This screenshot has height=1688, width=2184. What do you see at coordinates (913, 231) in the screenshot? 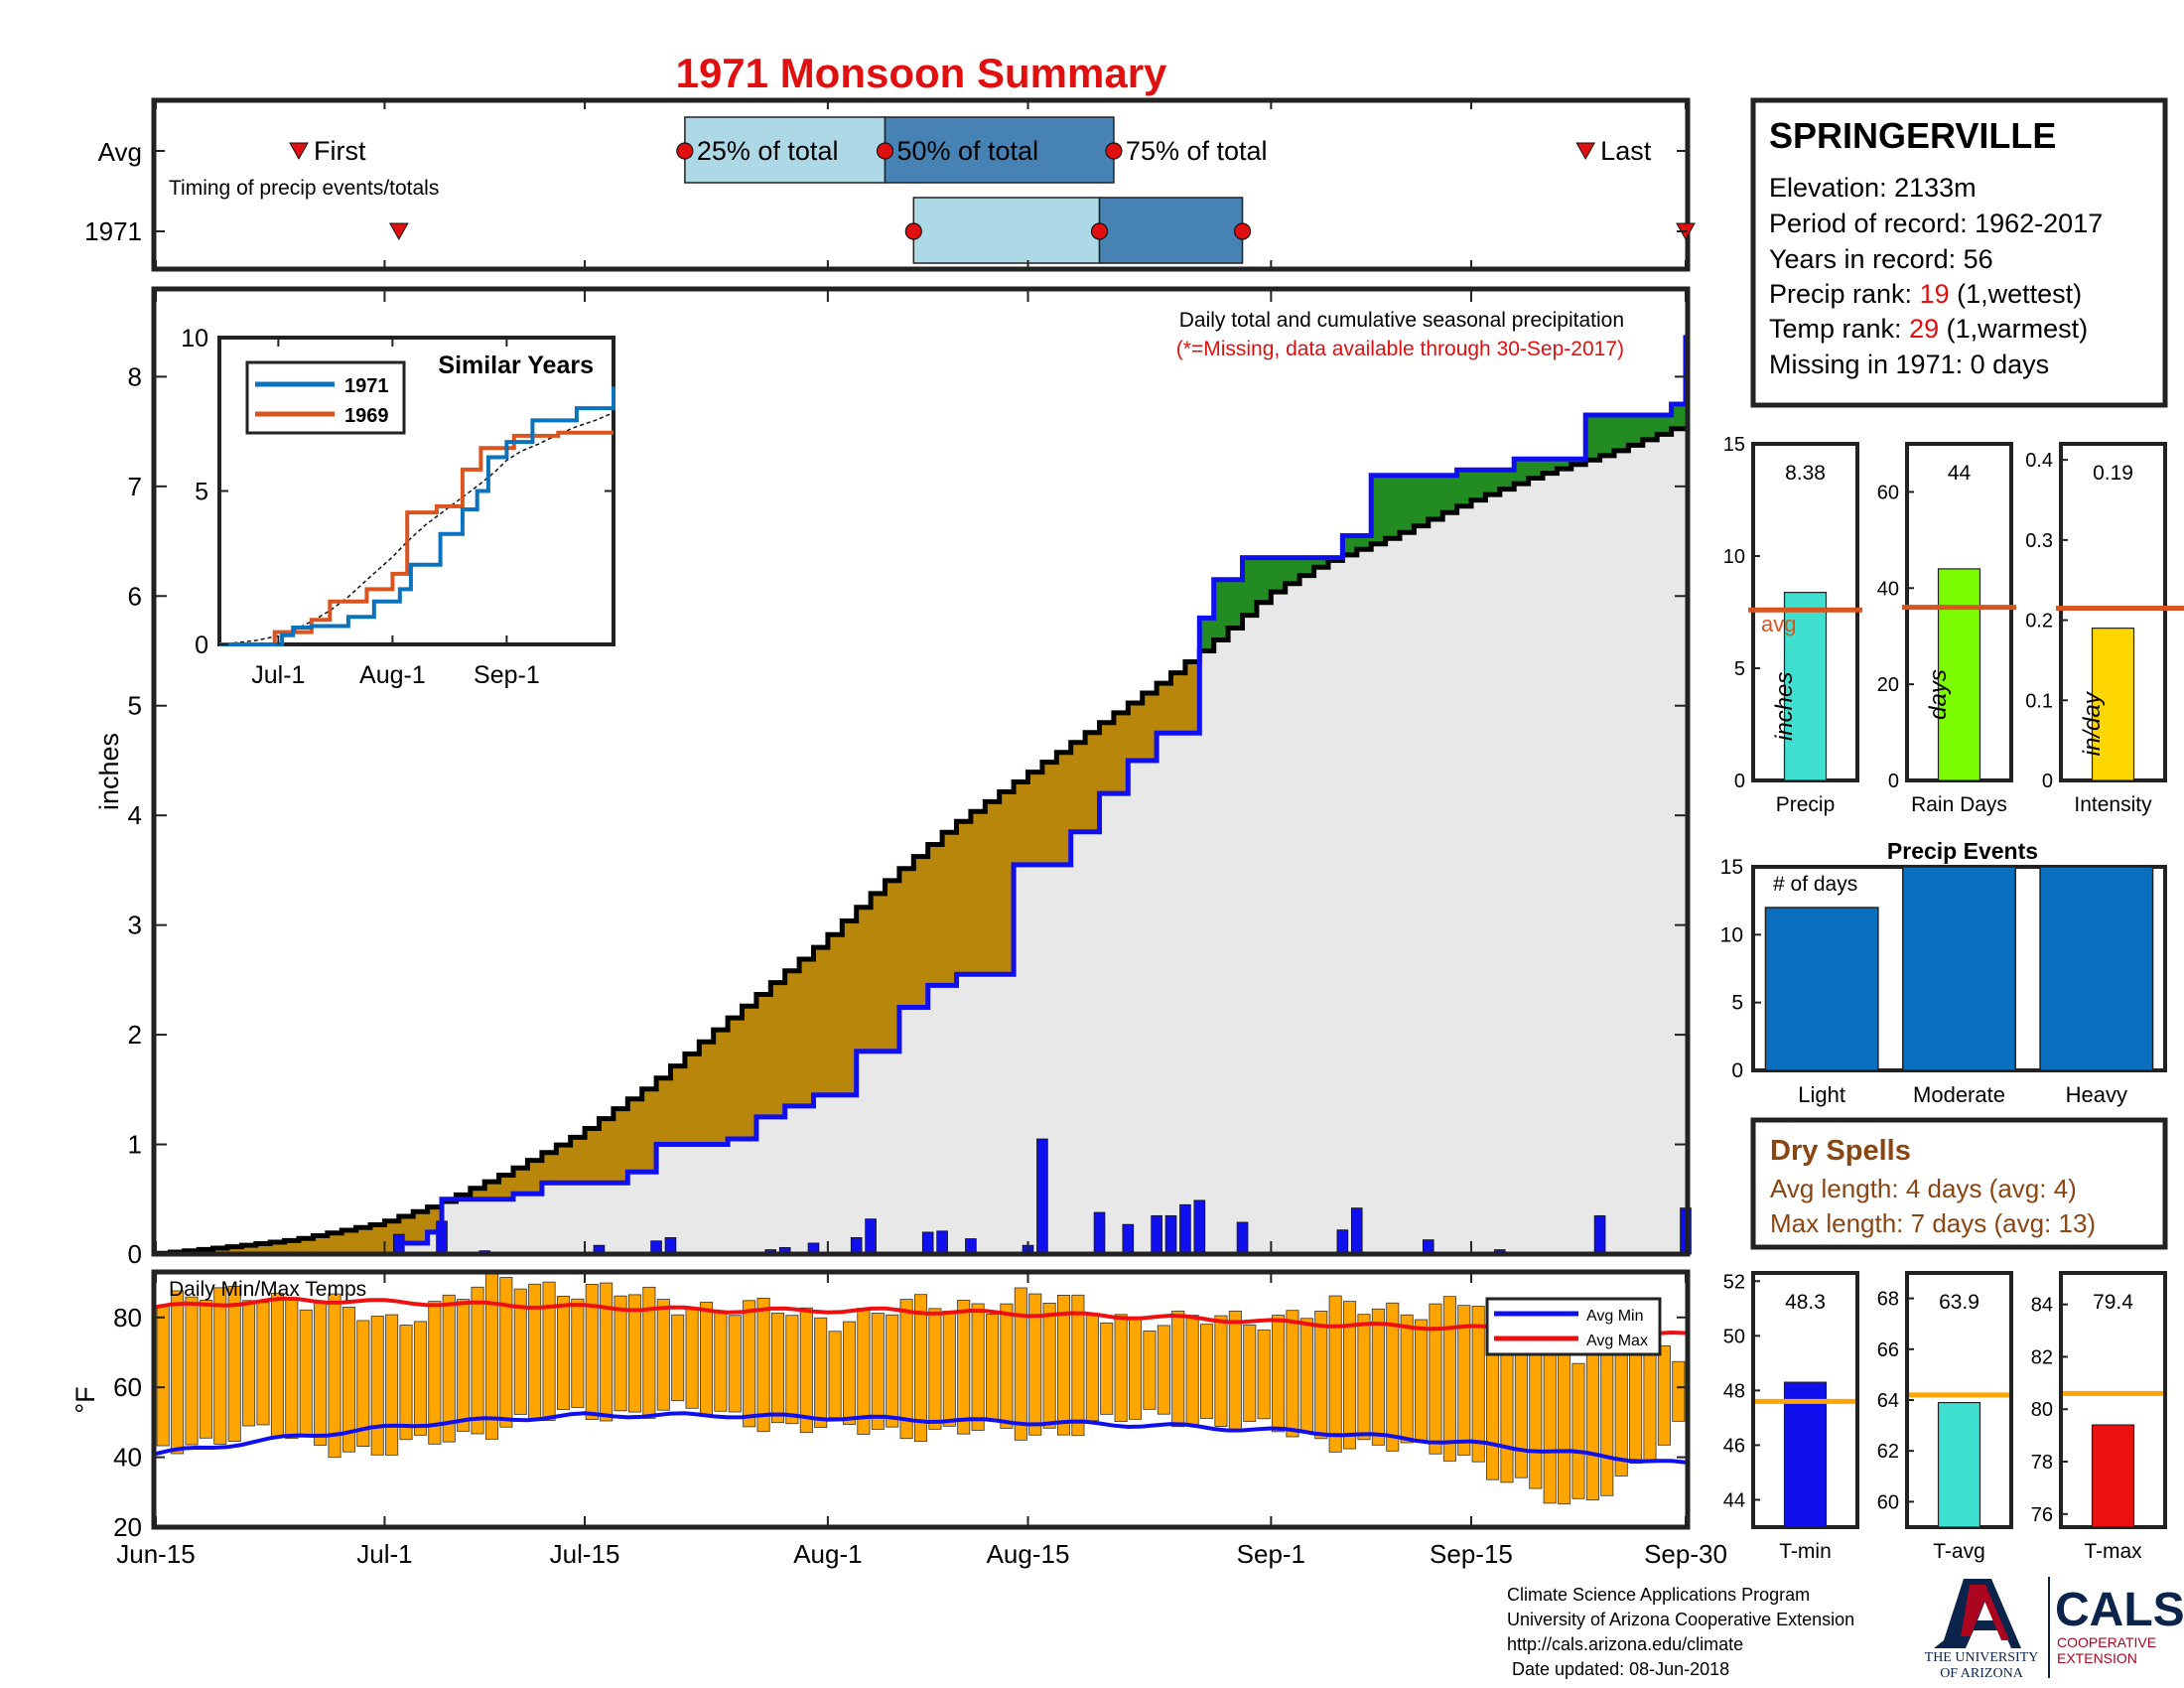
I see `timing-year-q25-marker` at bounding box center [913, 231].